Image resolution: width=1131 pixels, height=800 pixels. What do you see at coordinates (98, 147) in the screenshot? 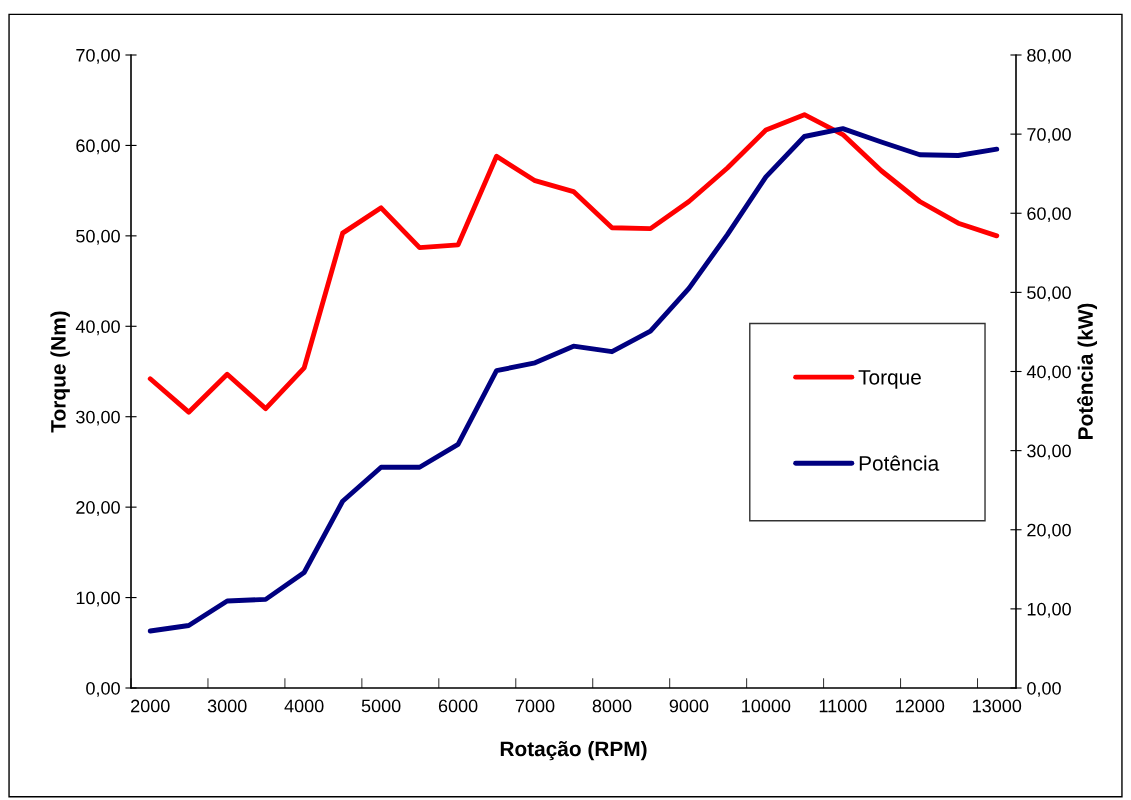
I see `y-tick-label: 60,00` at bounding box center [98, 147].